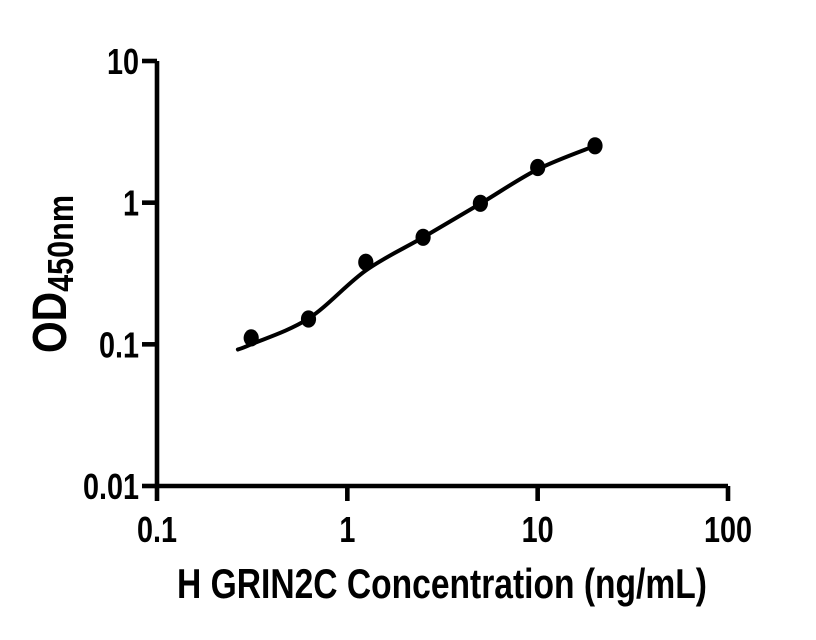  I want to click on y-tick-label-group: 1, so click(131, 203).